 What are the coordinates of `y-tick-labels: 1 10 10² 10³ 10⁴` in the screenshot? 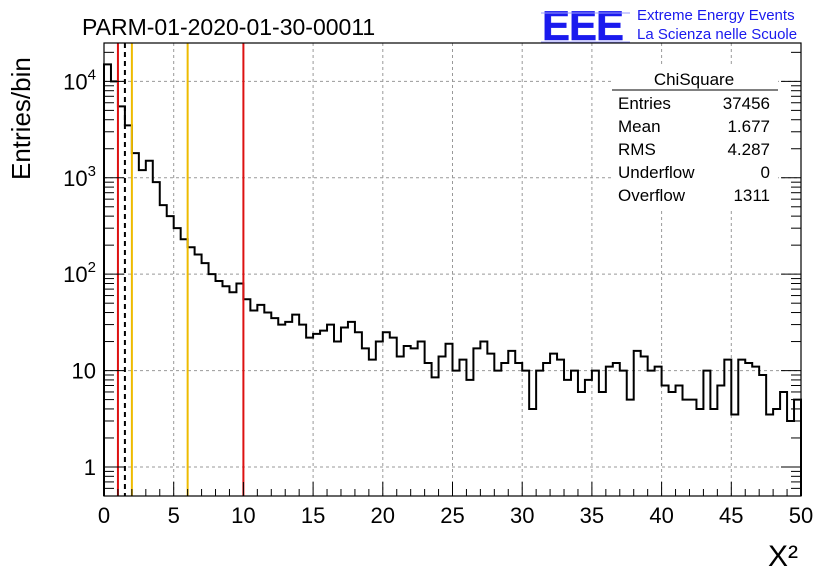 It's located at (79, 273).